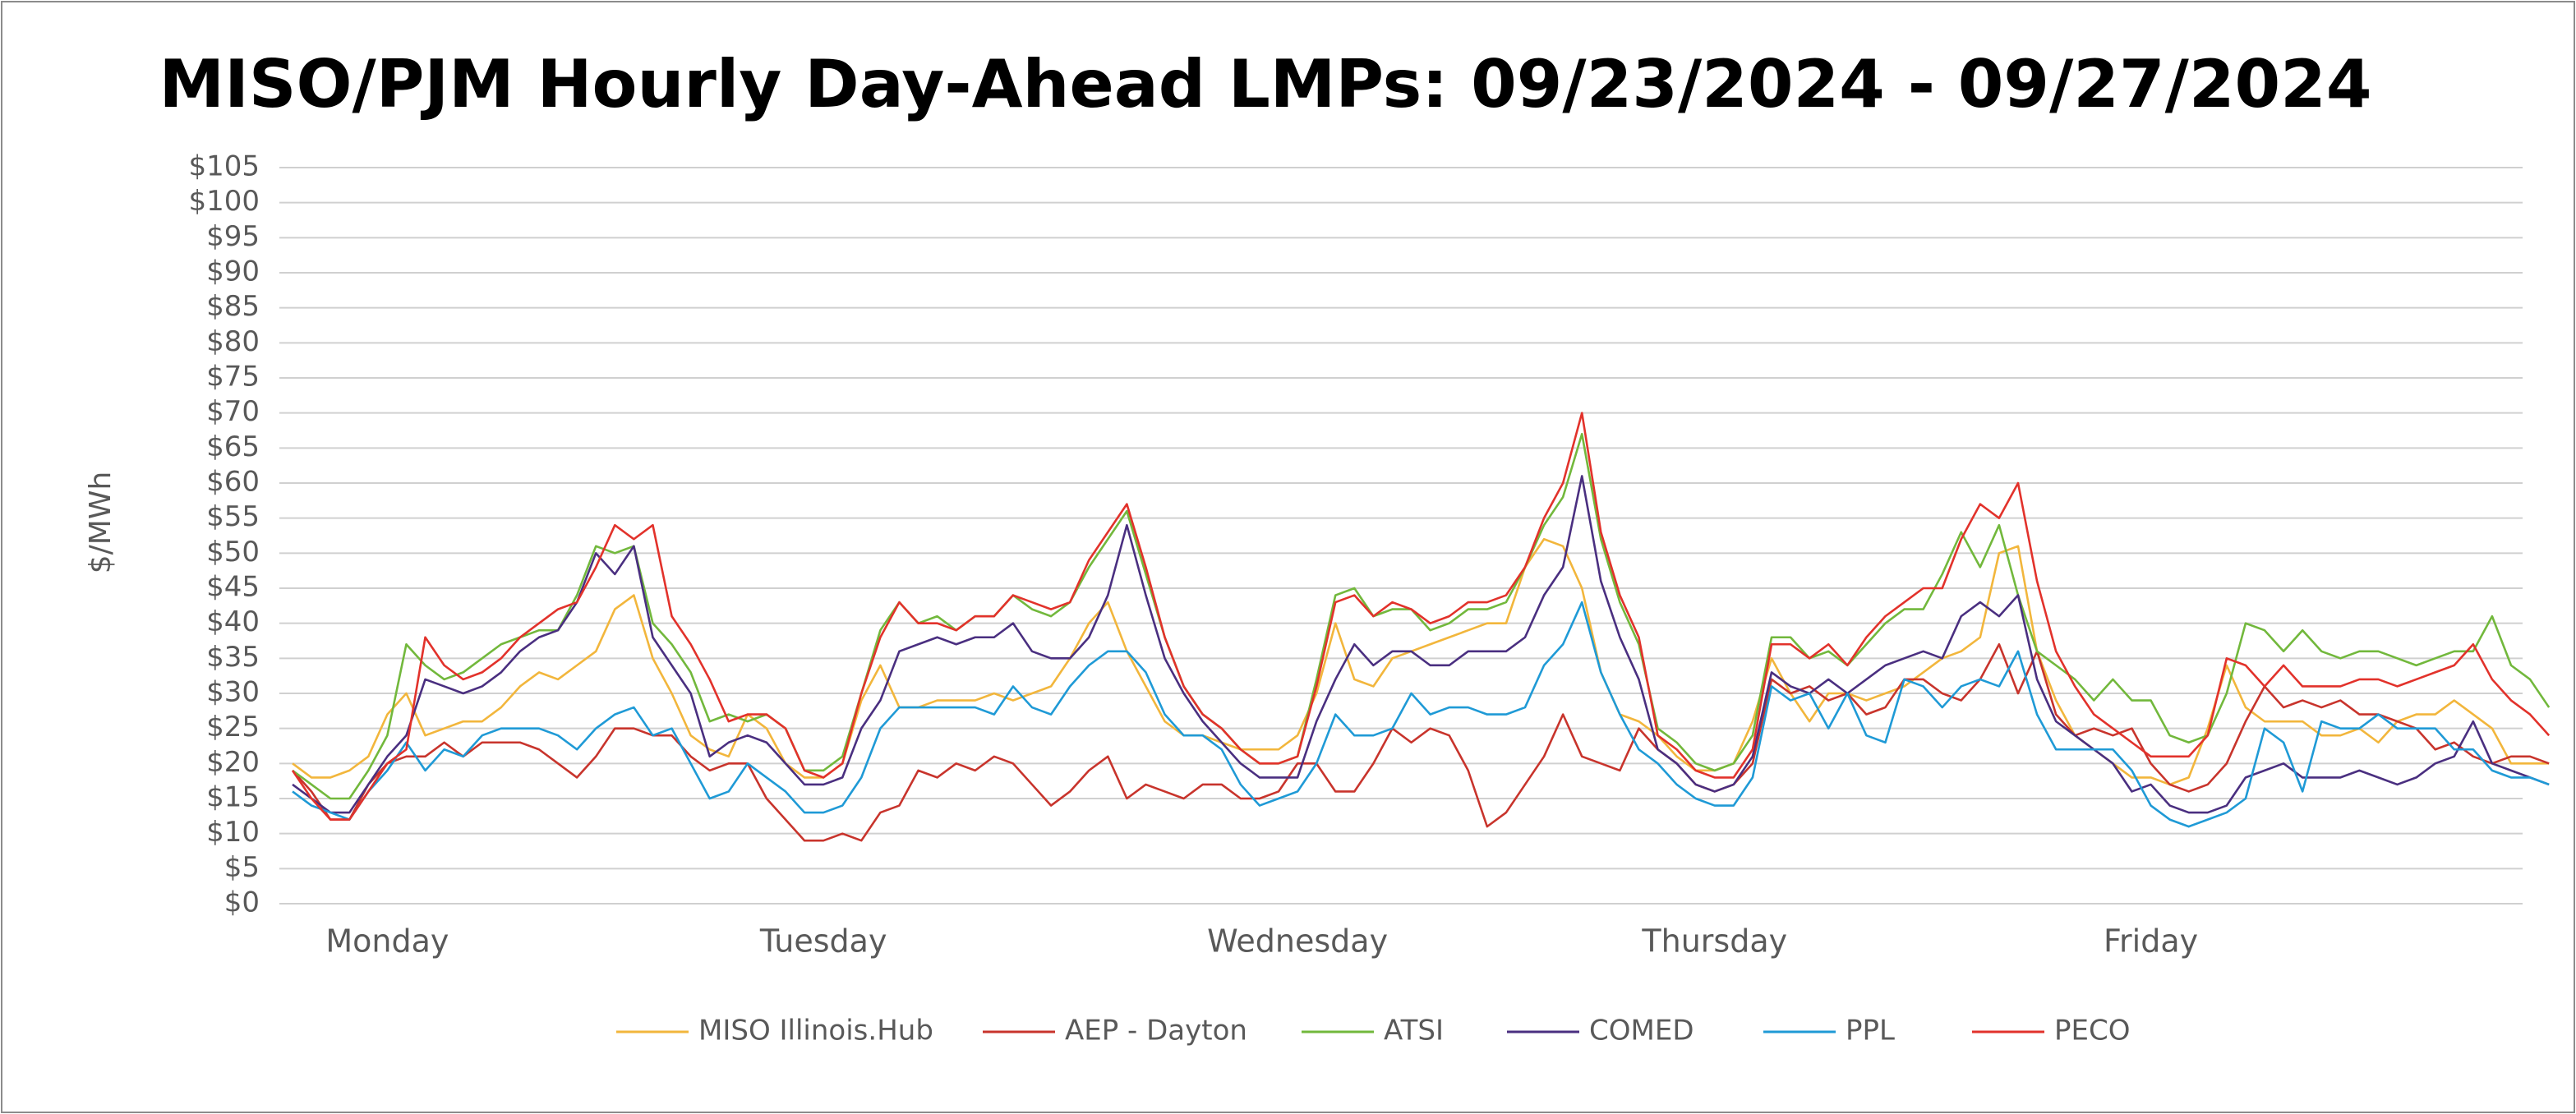 The image size is (2576, 1114). I want to click on y-tick-label: $105, so click(224, 166).